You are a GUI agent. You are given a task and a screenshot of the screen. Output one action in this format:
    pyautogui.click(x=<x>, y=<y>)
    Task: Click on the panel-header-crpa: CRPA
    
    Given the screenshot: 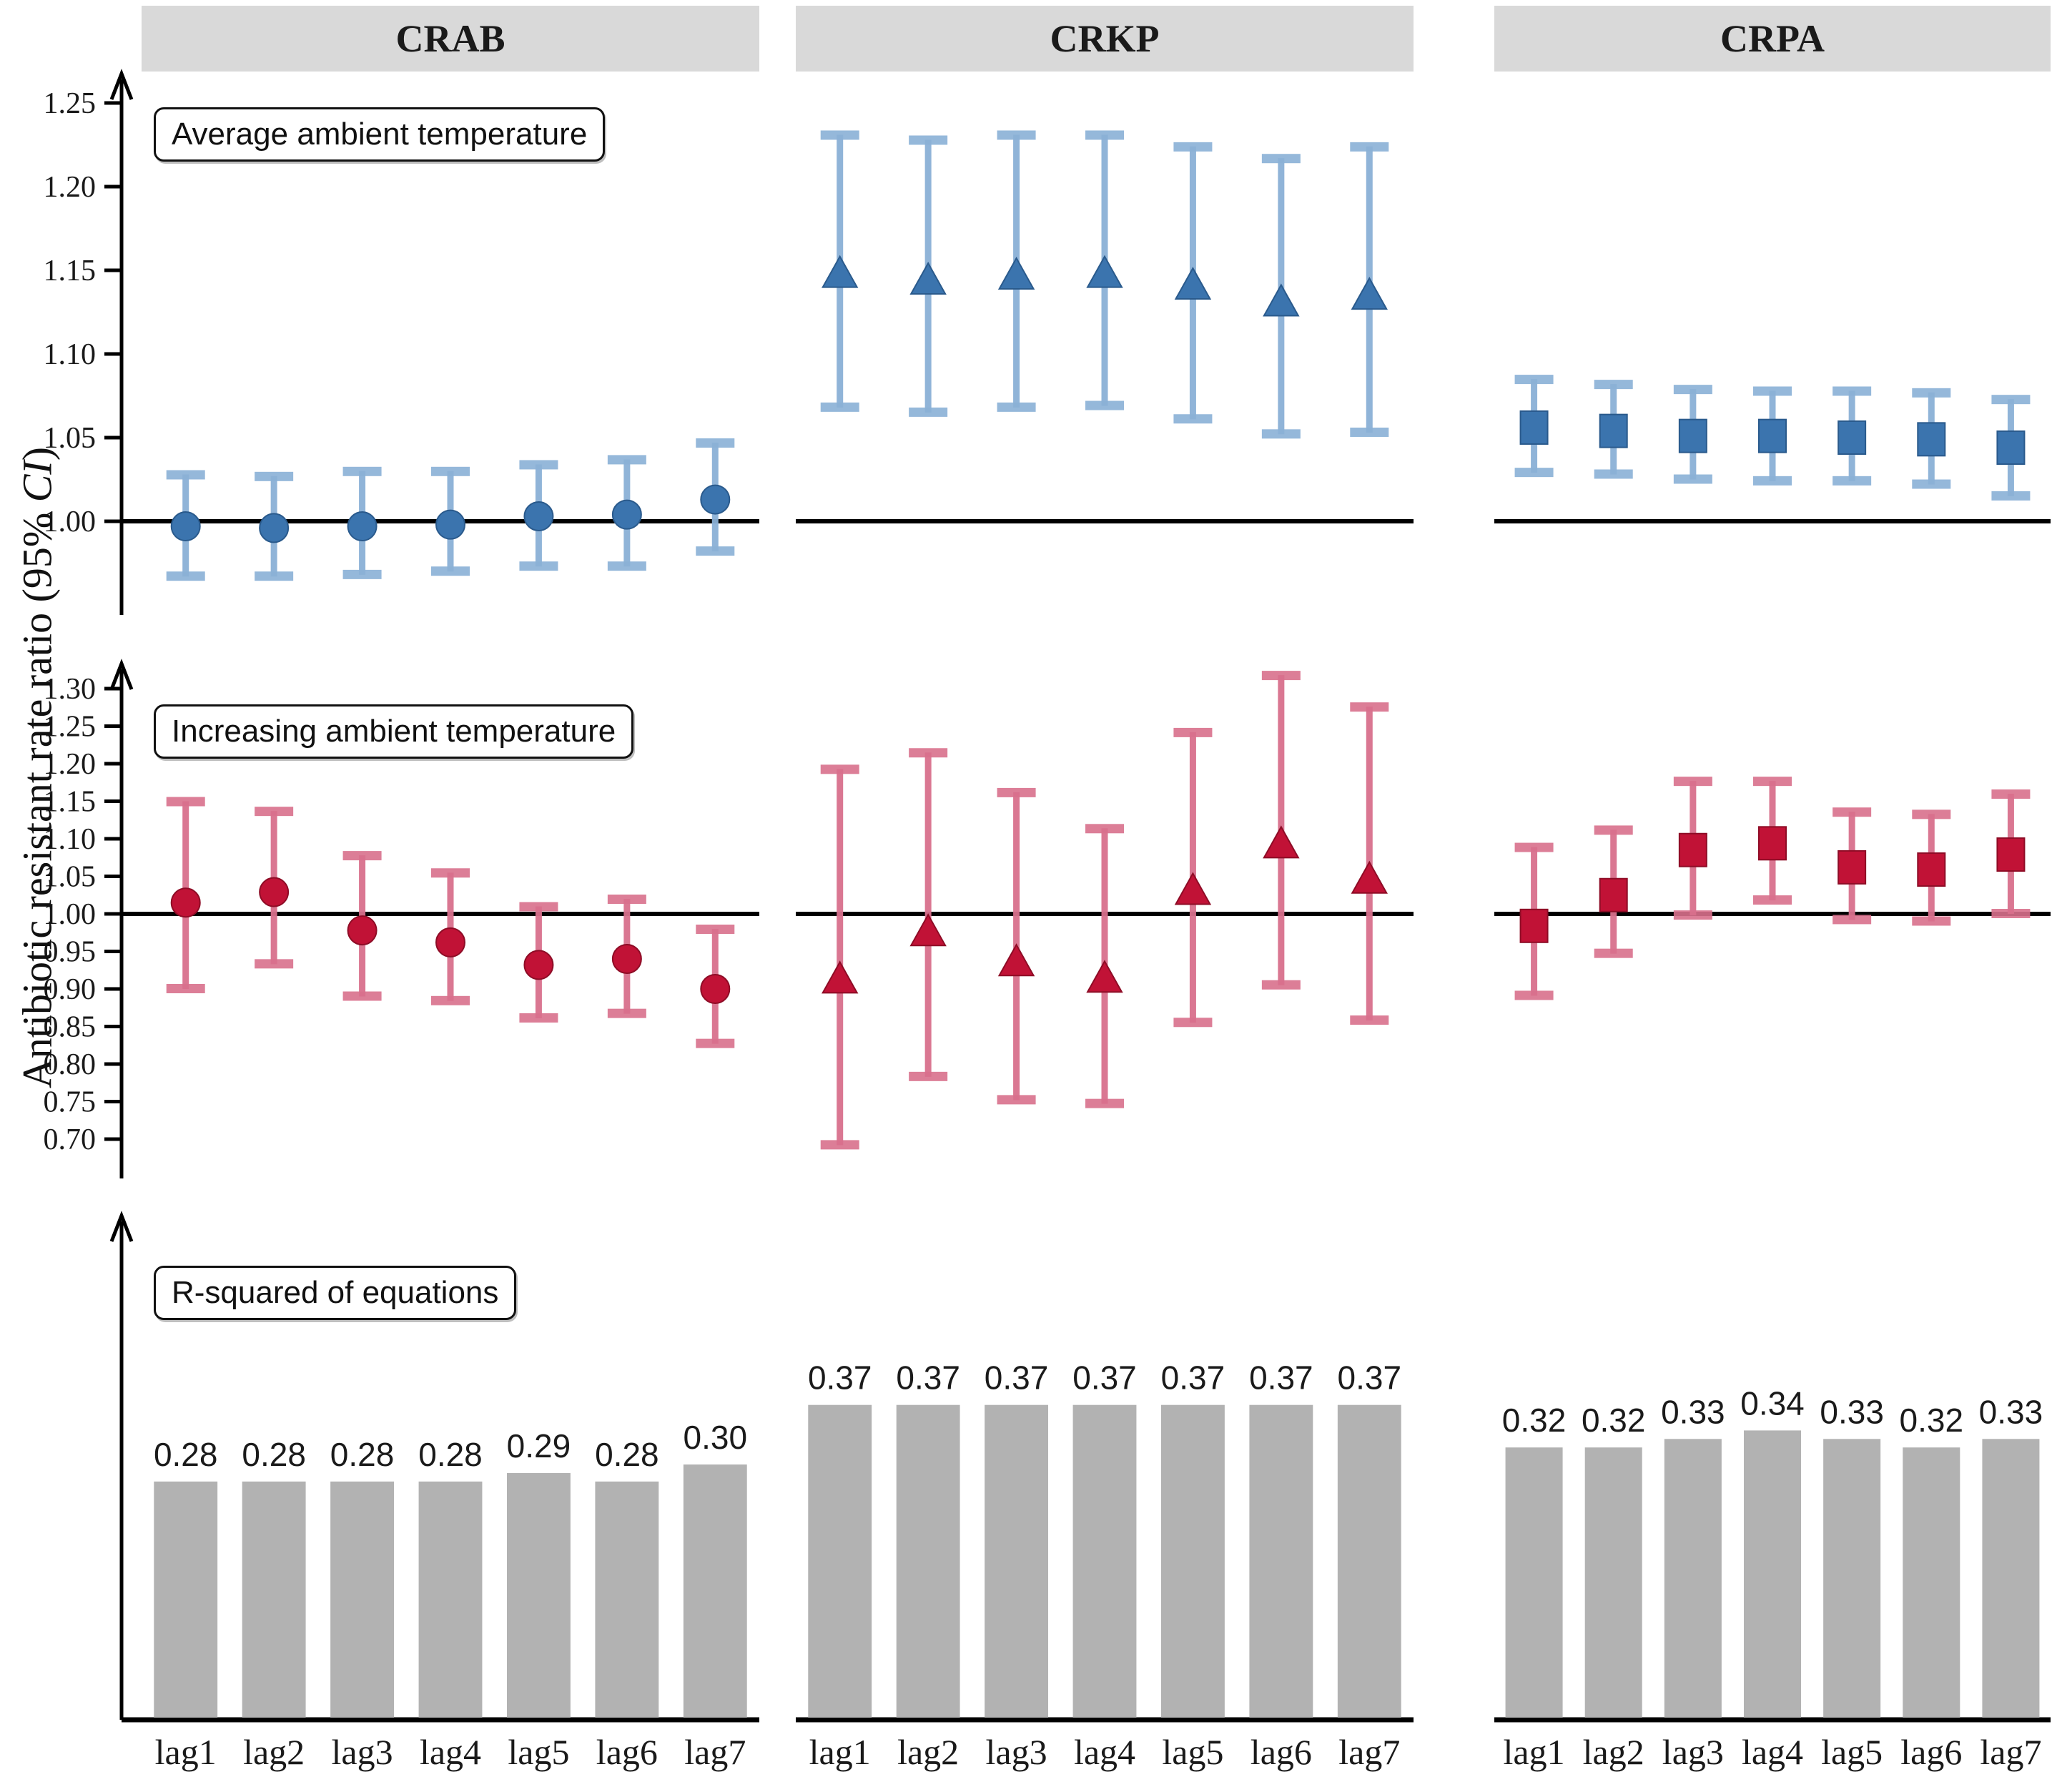 What is the action you would take?
    pyautogui.click(x=1773, y=39)
    